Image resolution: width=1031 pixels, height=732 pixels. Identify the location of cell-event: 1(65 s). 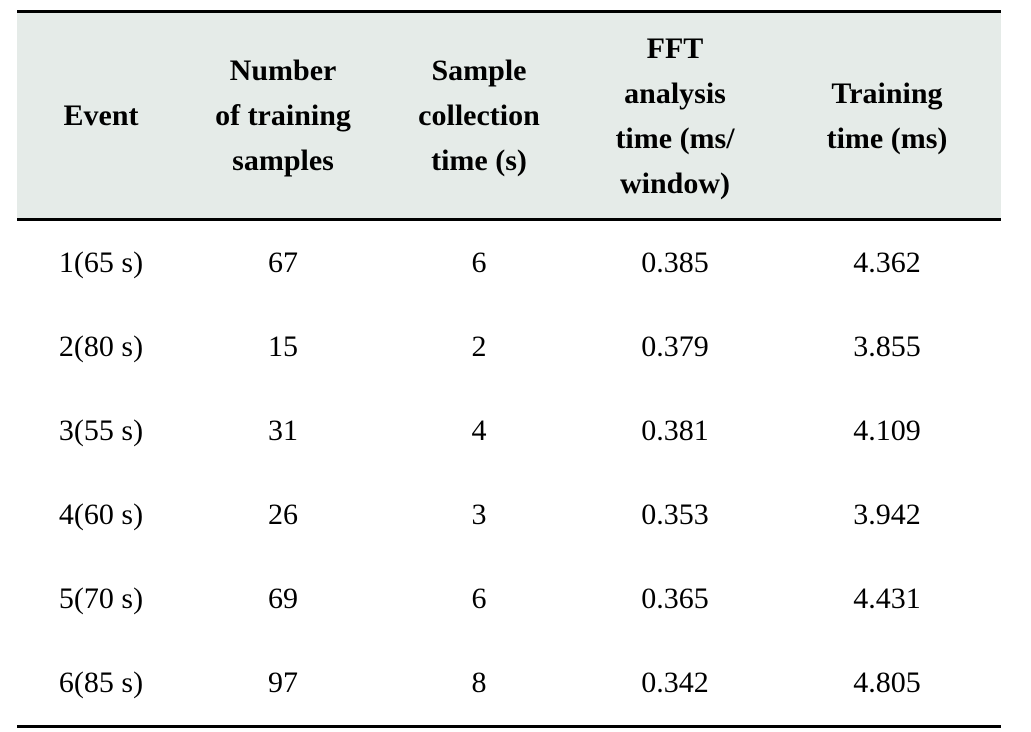
(101, 262).